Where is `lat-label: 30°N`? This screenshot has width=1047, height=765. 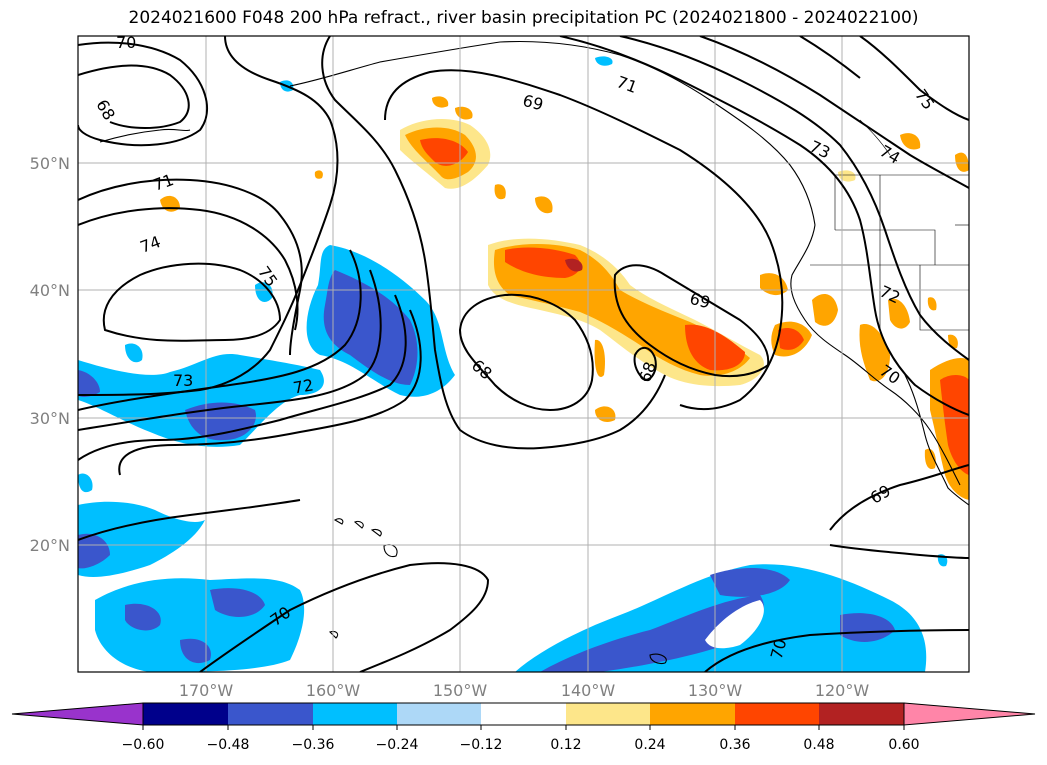
lat-label: 30°N is located at coordinates (50, 418).